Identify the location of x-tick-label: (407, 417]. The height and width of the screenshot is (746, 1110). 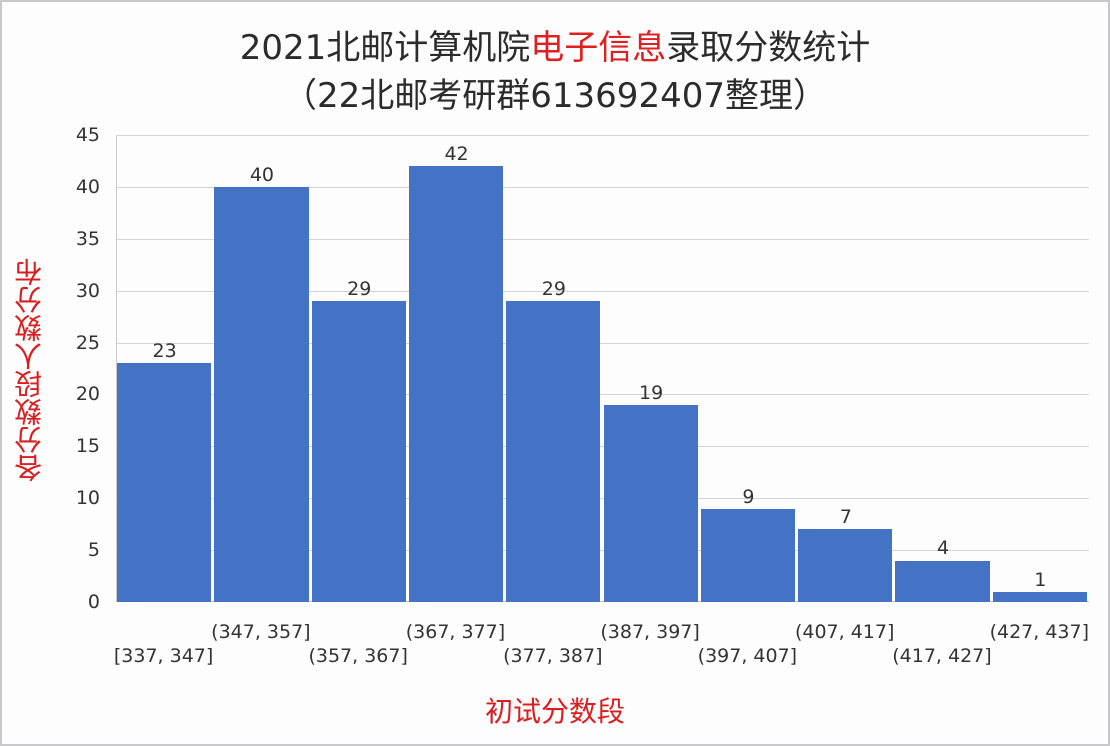
(844, 632).